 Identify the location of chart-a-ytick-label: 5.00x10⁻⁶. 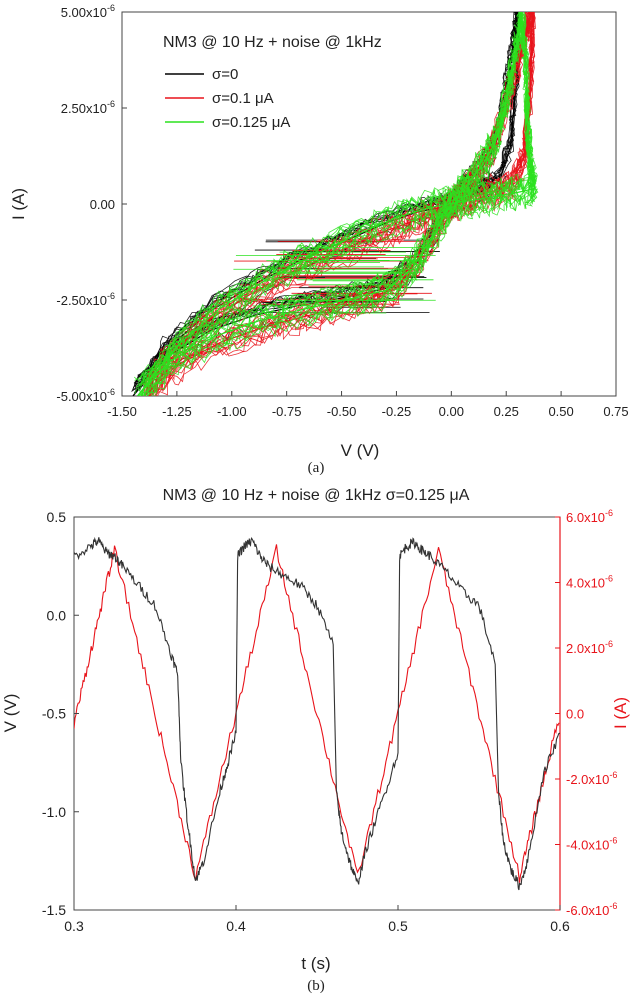
(88, 11).